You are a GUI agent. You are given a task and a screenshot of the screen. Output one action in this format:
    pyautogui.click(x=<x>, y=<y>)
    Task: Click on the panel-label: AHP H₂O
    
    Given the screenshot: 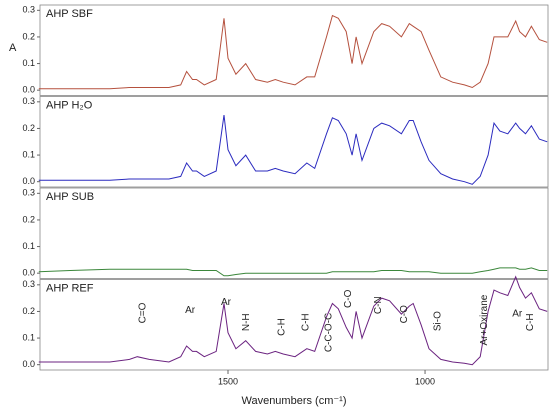 What is the action you would take?
    pyautogui.click(x=69, y=105)
    